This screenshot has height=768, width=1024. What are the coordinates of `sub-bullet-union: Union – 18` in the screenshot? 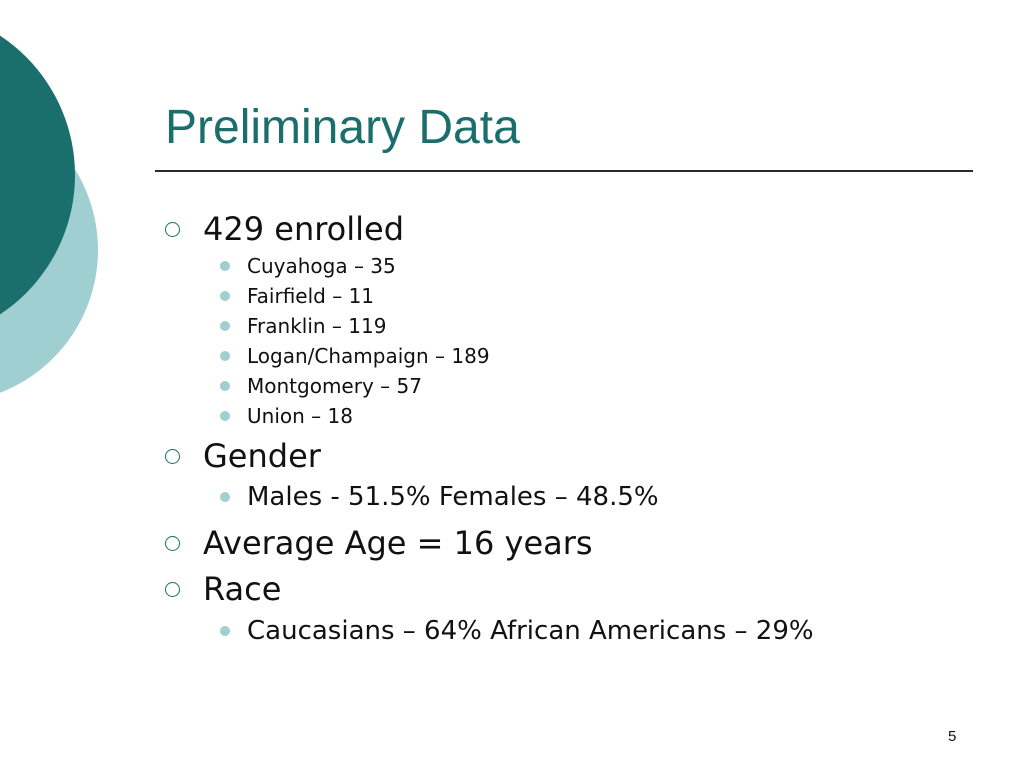 It's located at (300, 416).